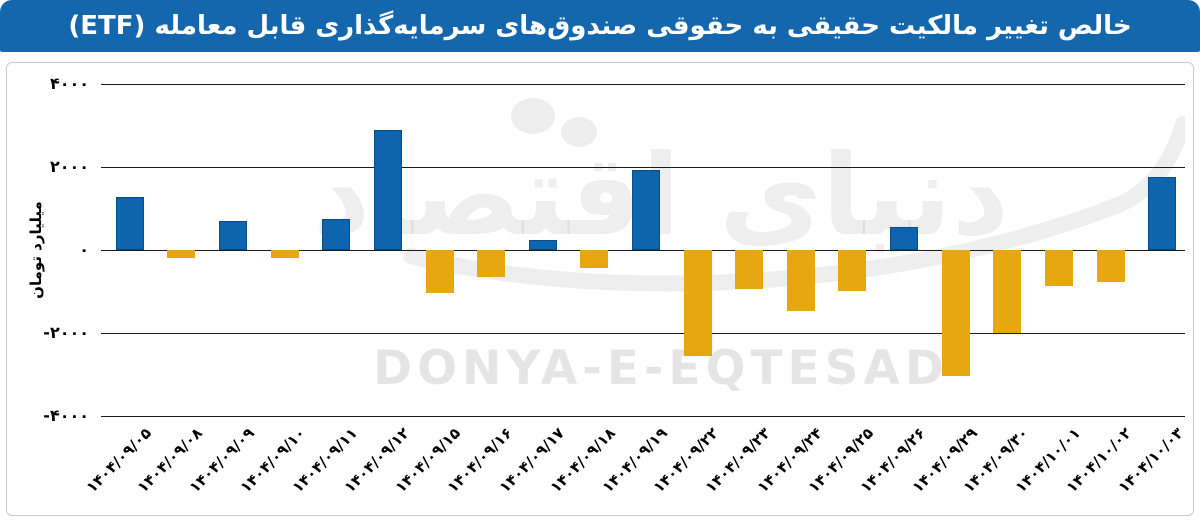  I want to click on y-tick-label: -۴۰۰۰, so click(66, 415).